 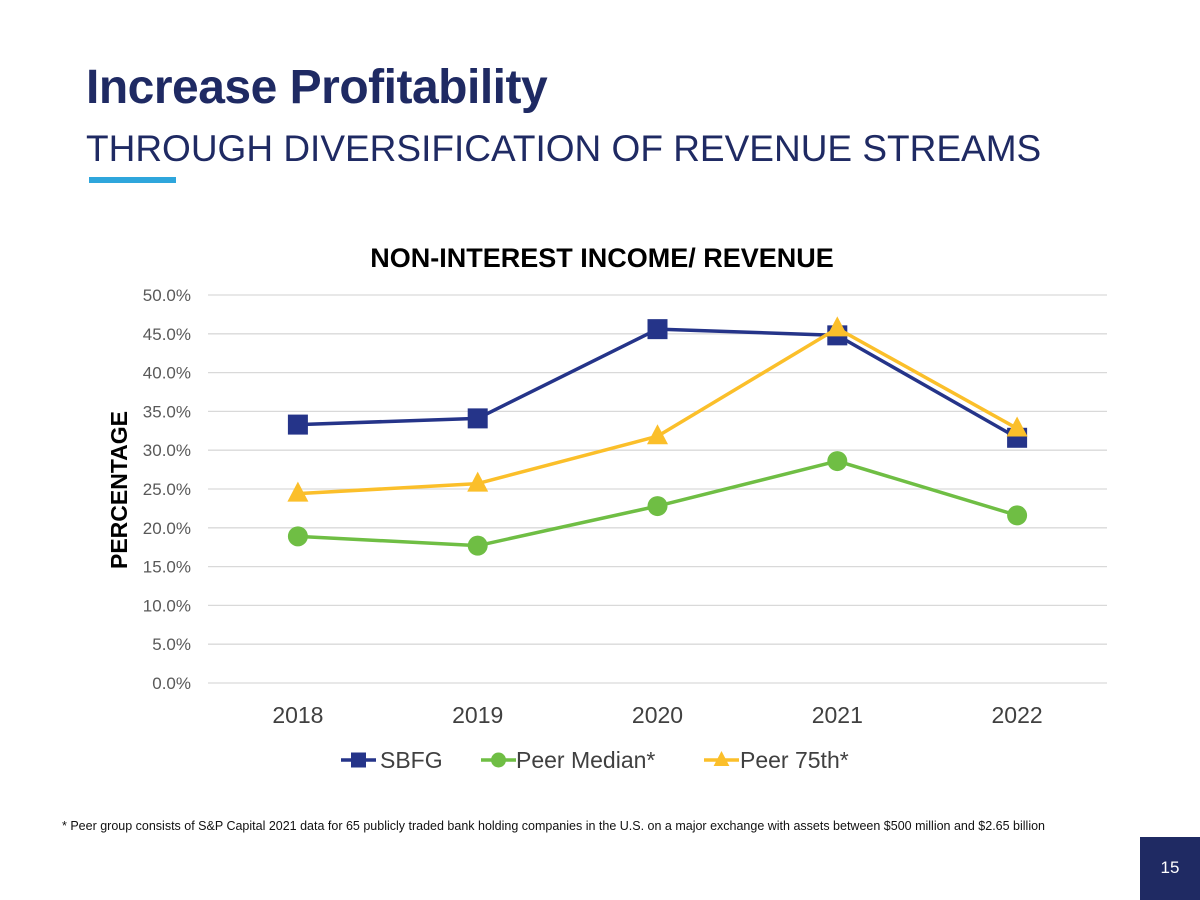 I want to click on legend-item: Peer Median*, so click(x=568, y=760).